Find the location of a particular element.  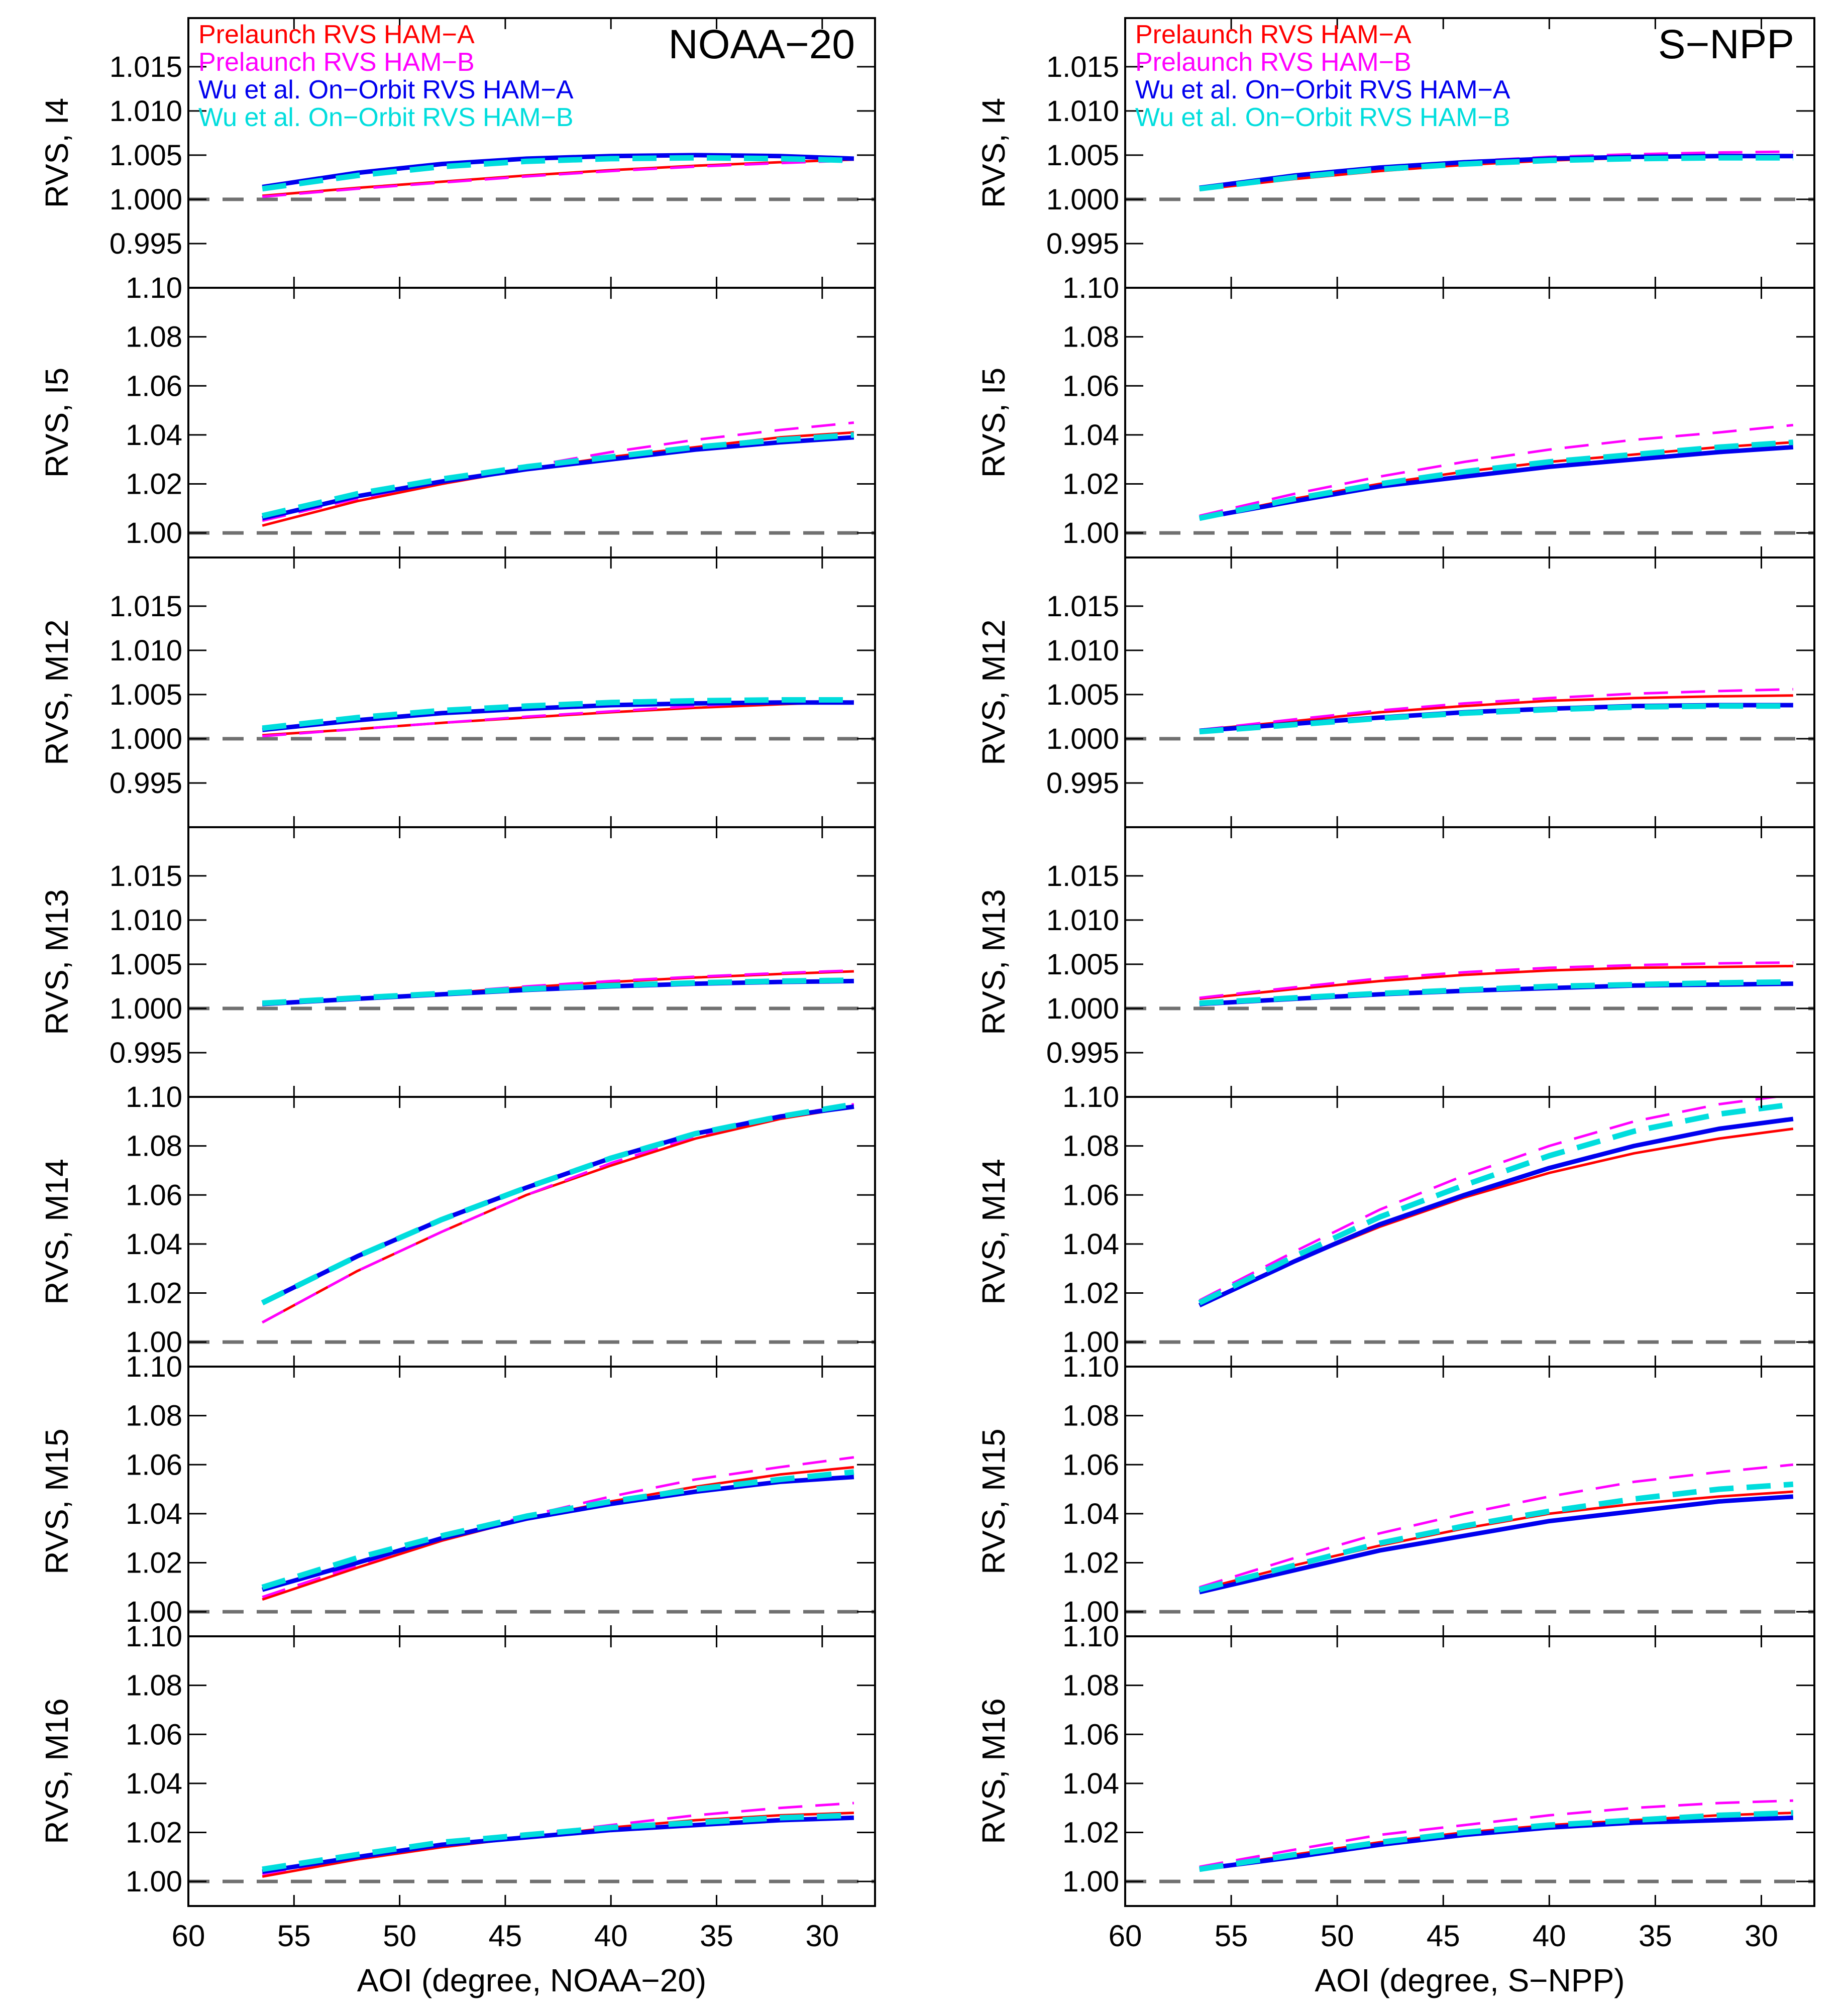

panel-3: 1.015 1.010 1.005 1.000 0.995 RVS, M13 is located at coordinates (1395, 962).